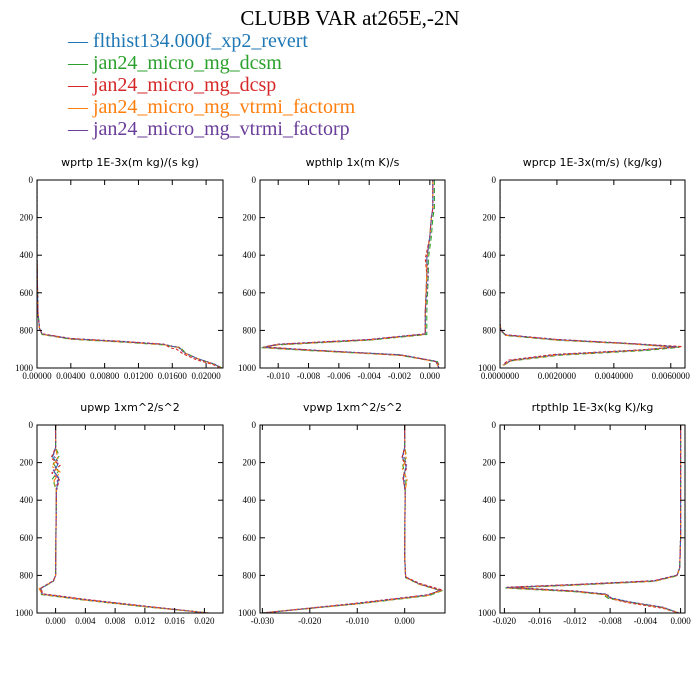  I want to click on panel-title: wprcp 1E-3x(m/s) (kg/kg), so click(592, 162).